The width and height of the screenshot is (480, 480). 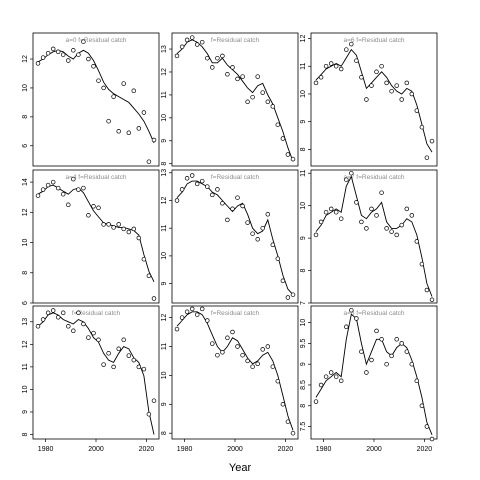 I want to click on y-tick-label: 6, so click(x=25, y=146).